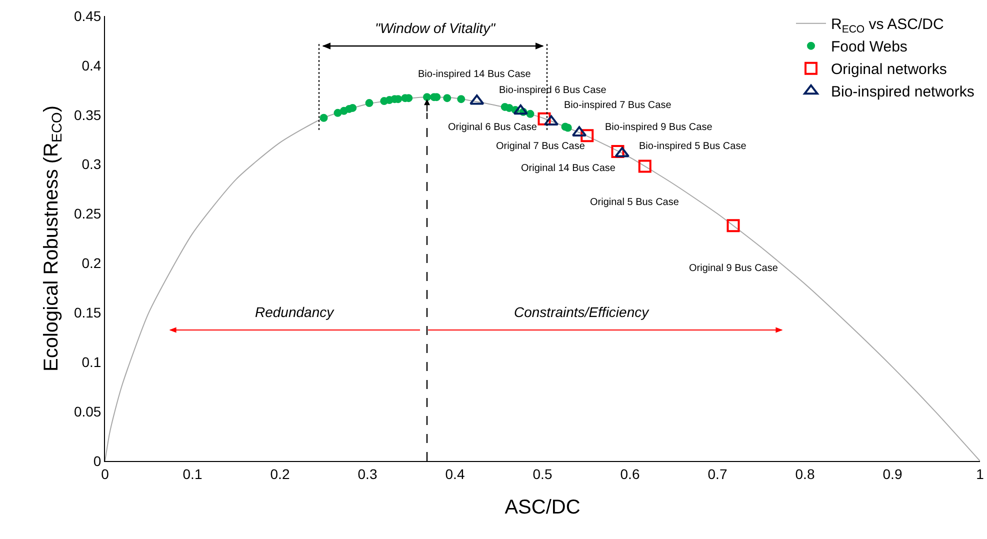 The height and width of the screenshot is (539, 987). Describe the element at coordinates (869, 47) in the screenshot. I see `legend-label: Food Webs` at that location.